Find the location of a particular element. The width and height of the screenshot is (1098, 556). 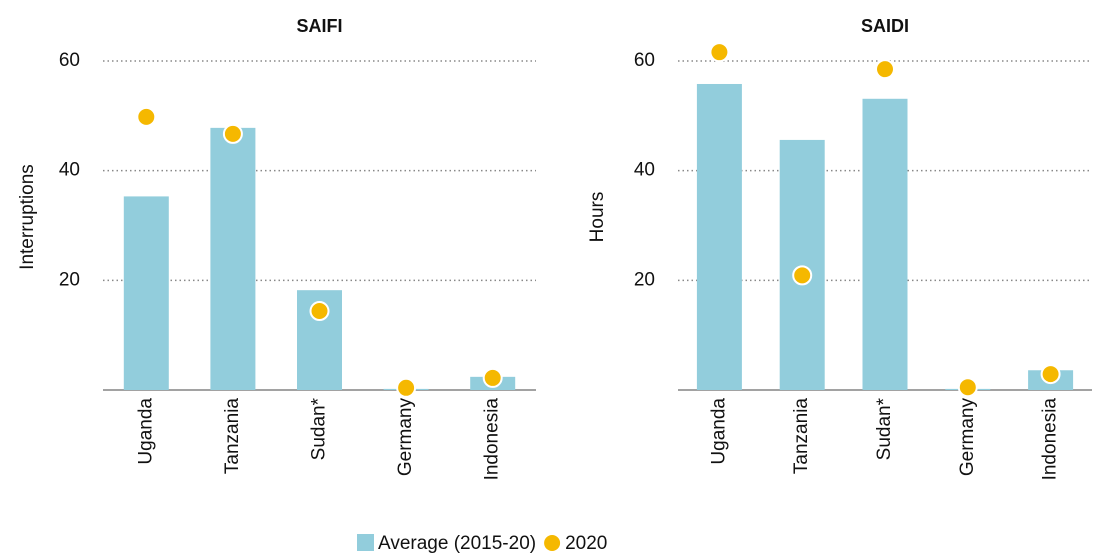

legend-label: 2020 is located at coordinates (586, 543).